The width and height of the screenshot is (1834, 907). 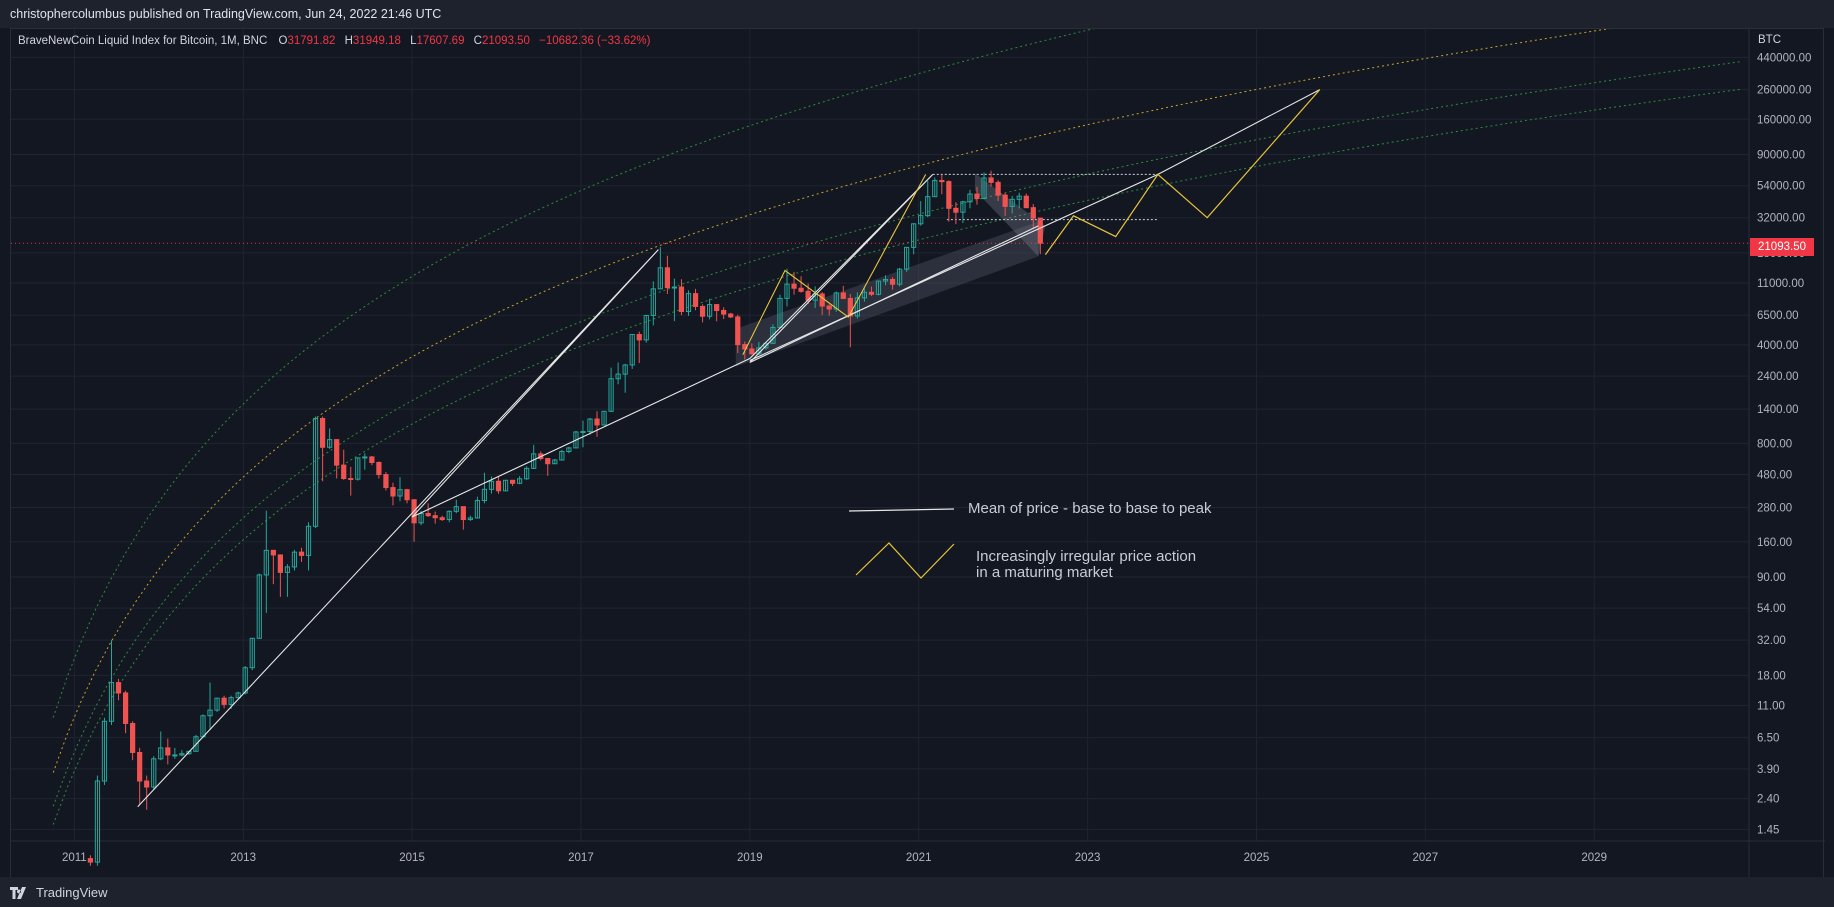 I want to click on yellow-early-path, so click(x=834, y=265).